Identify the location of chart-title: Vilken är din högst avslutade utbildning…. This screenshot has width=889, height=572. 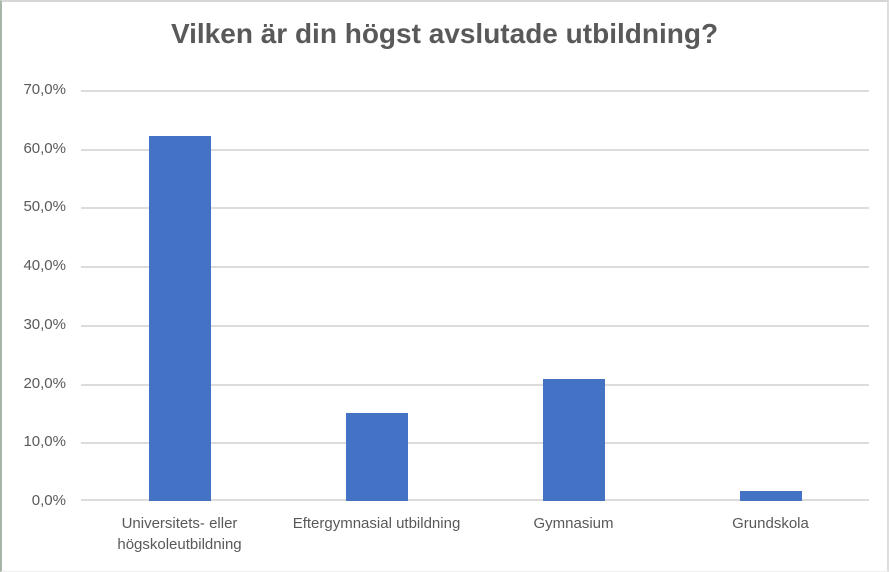
(444, 33).